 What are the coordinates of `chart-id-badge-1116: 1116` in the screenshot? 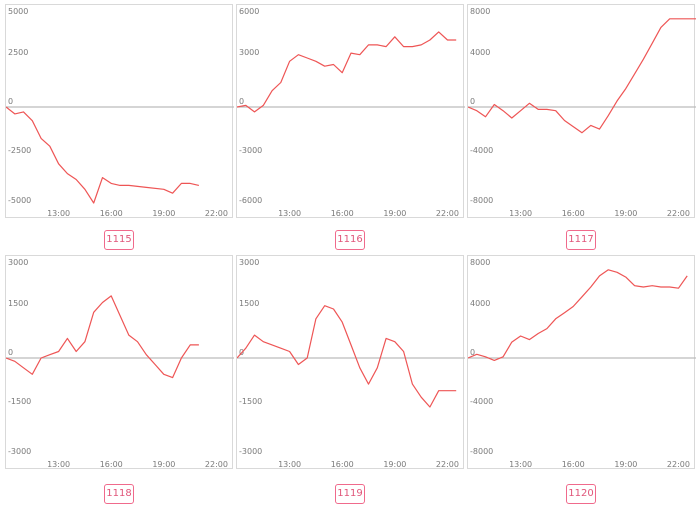 It's located at (350, 240).